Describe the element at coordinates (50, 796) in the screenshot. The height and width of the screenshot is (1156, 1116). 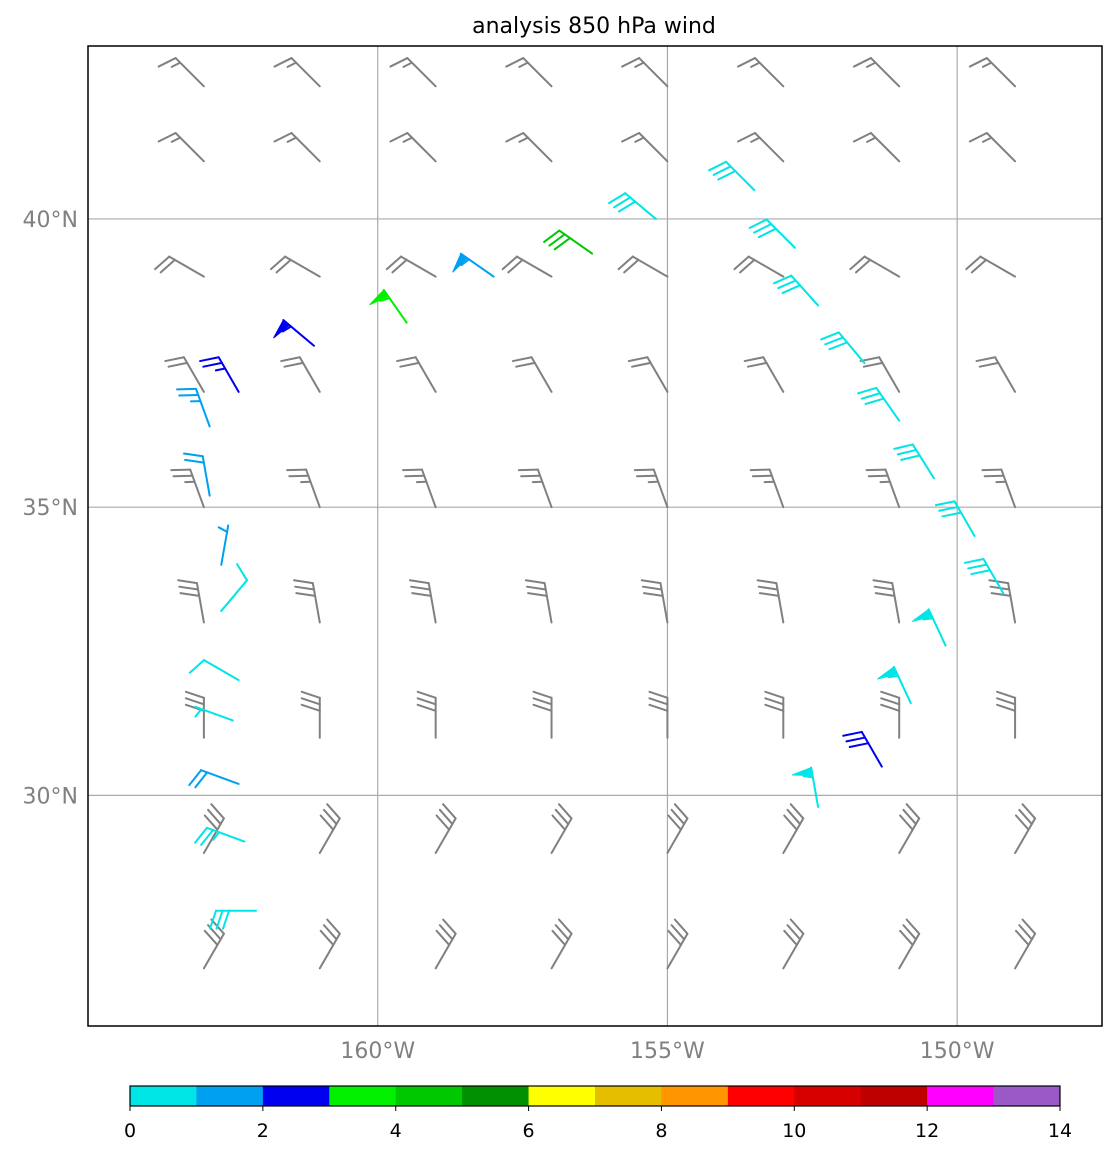
I see `lat-tick-label: 30°N` at that location.